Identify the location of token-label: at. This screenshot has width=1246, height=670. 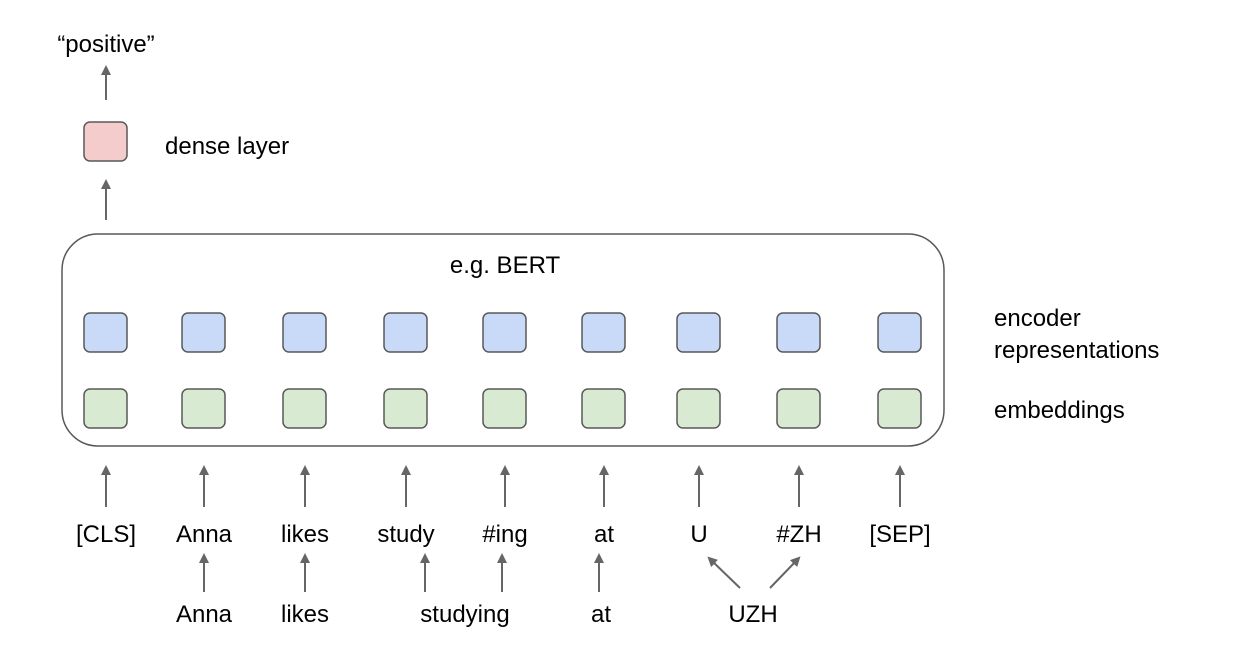
(604, 534).